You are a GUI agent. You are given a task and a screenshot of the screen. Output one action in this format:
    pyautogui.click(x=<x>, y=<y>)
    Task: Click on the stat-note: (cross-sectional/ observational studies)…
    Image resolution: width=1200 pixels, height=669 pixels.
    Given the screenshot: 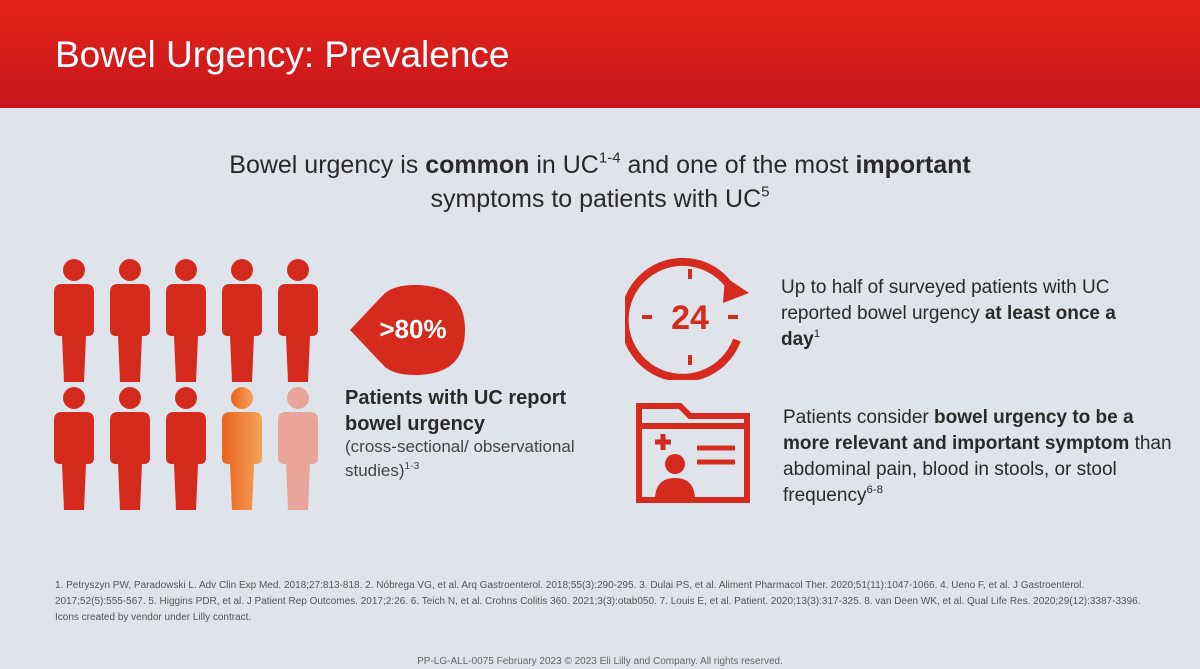 What is the action you would take?
    pyautogui.click(x=465, y=459)
    